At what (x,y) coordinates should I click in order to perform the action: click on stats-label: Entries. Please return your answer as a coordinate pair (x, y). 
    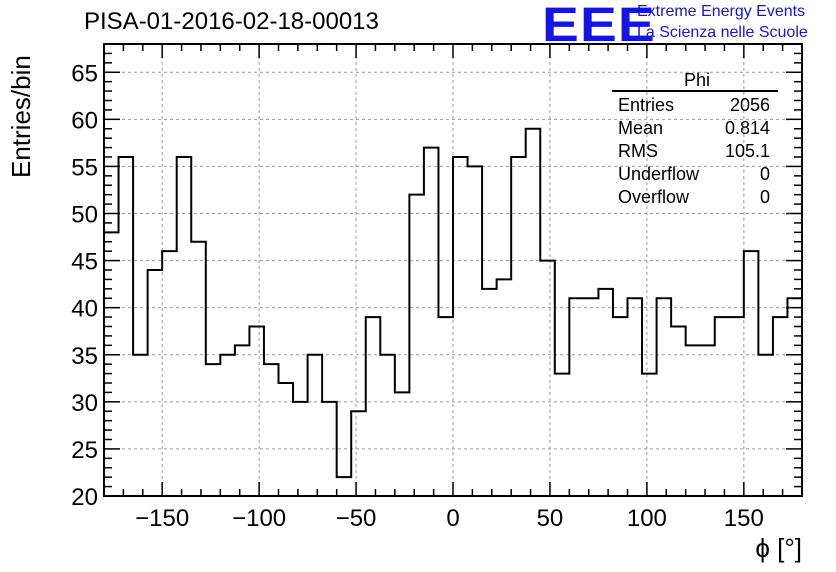
    Looking at the image, I should click on (646, 105).